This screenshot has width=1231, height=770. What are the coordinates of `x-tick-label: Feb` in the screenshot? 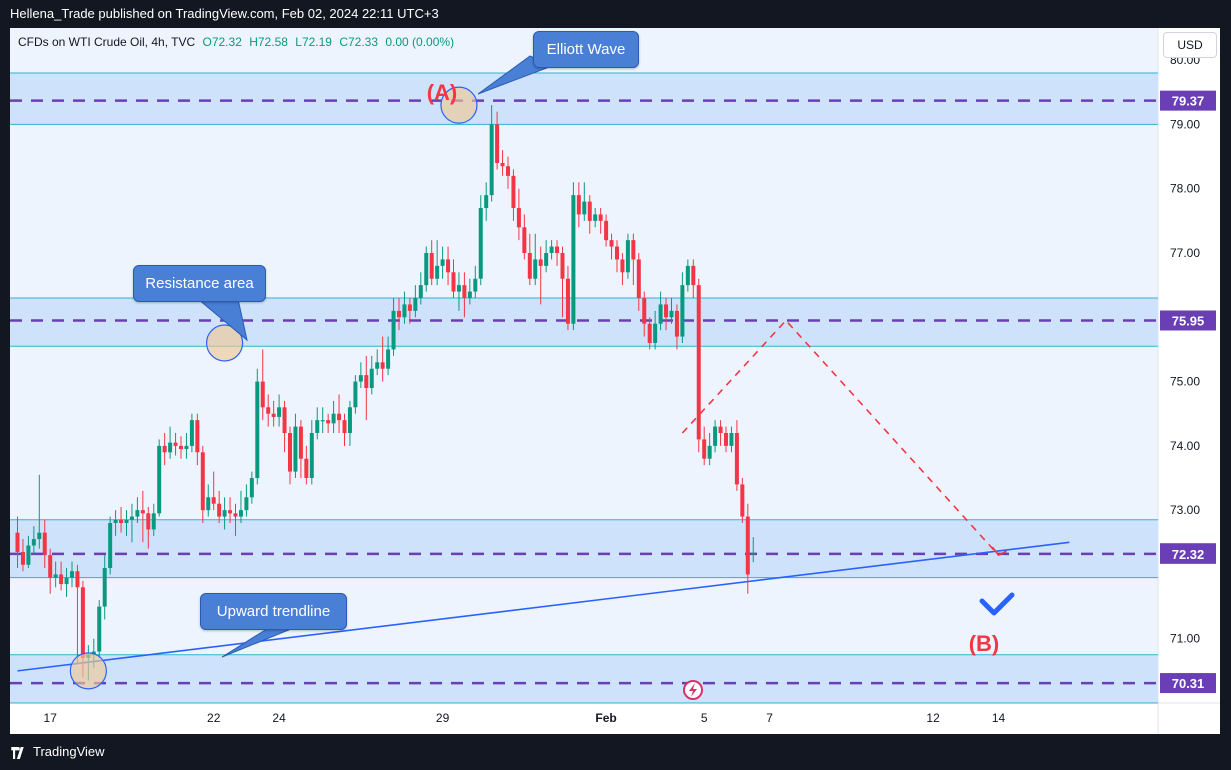 It's located at (605, 718).